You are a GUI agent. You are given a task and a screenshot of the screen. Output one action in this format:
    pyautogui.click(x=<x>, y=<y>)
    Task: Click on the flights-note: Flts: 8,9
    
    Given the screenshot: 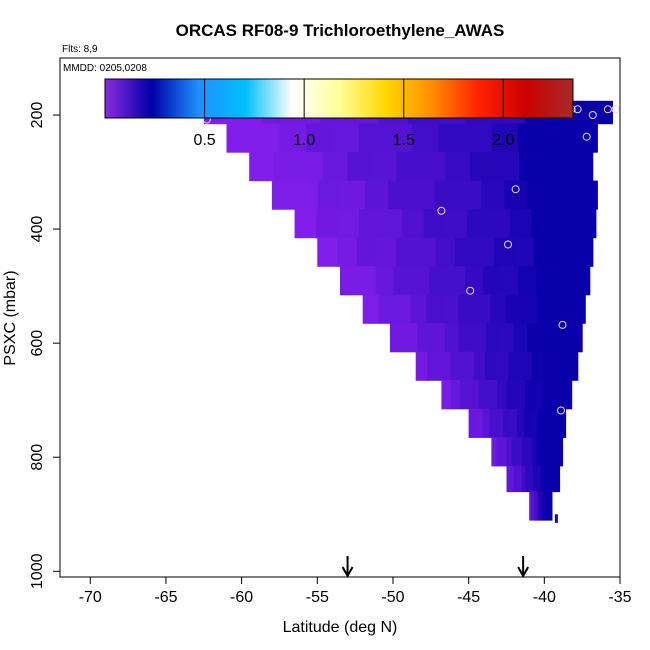 What is the action you would take?
    pyautogui.click(x=80, y=49)
    